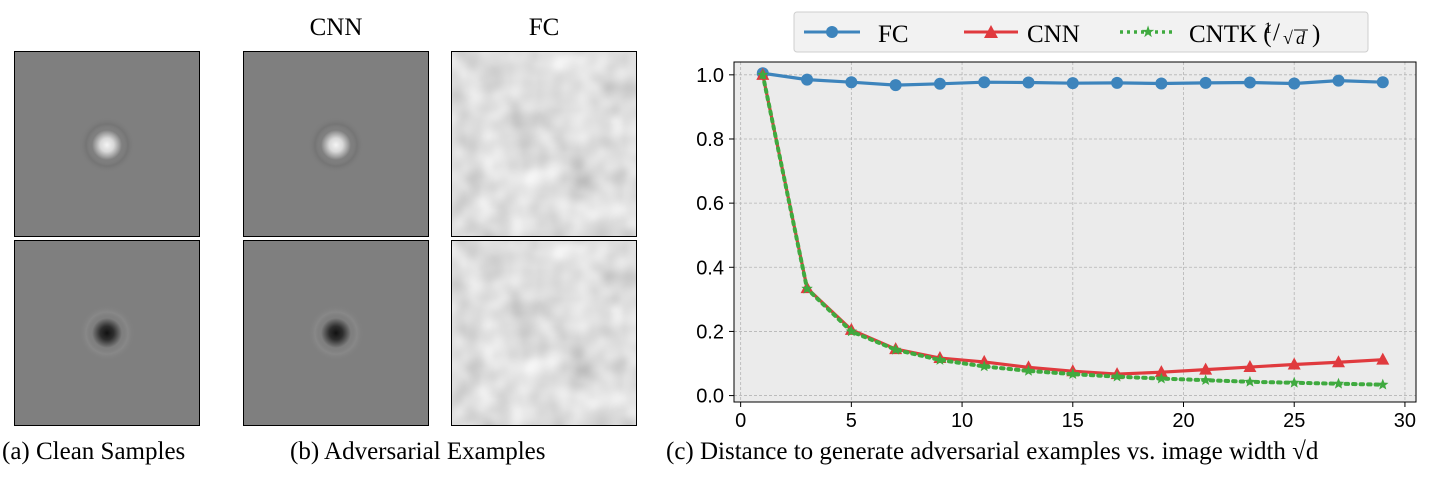 Image resolution: width=1440 pixels, height=480 pixels. Describe the element at coordinates (336, 27) in the screenshot. I see `col-header-cnn: CNN` at that location.